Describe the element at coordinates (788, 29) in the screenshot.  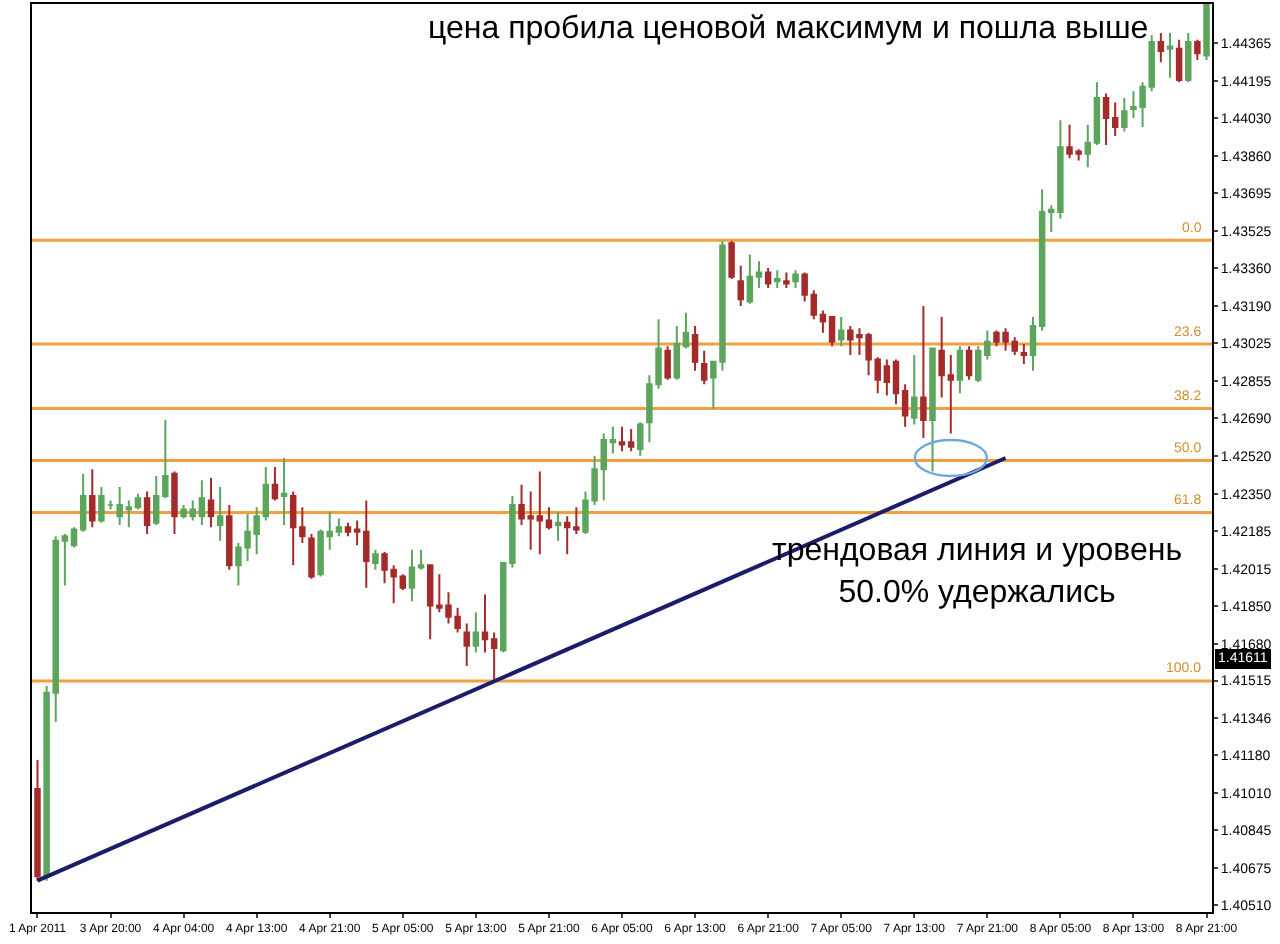
I see `annotation: цена пробила ценовой максимум и пошла выше` at that location.